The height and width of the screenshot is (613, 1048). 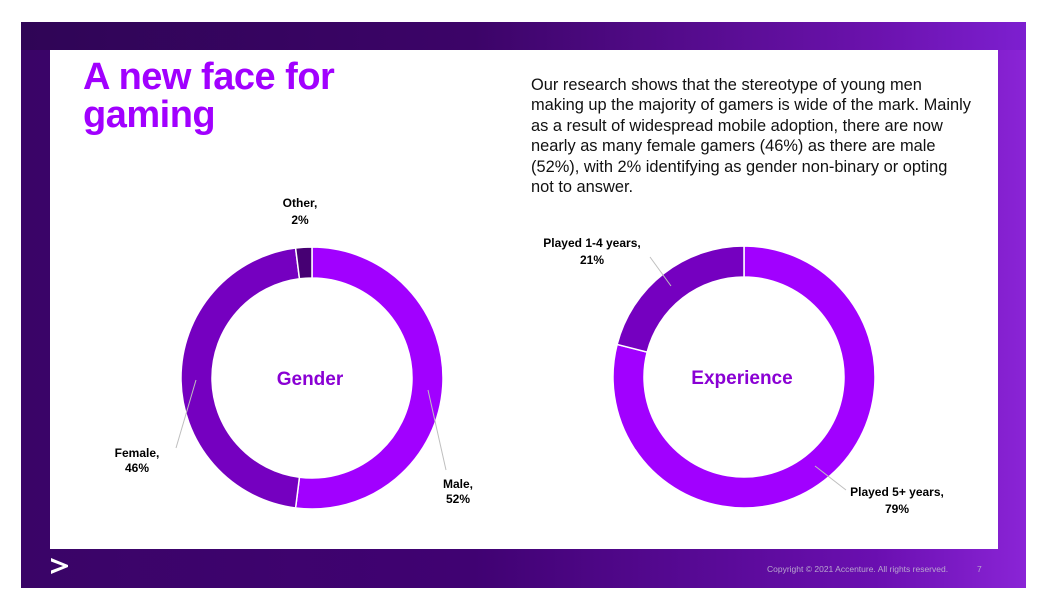 What do you see at coordinates (458, 499) in the screenshot?
I see `gender-value-male: 52%` at bounding box center [458, 499].